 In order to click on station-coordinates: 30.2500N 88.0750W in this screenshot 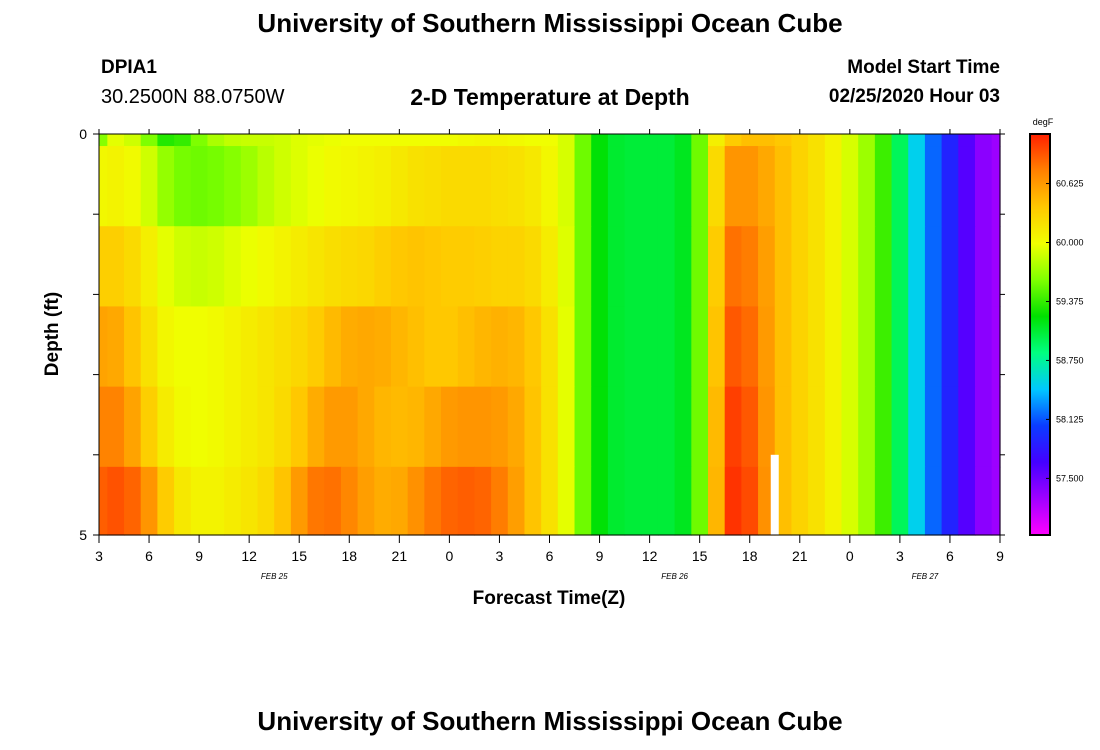, I will do `click(193, 97)`.